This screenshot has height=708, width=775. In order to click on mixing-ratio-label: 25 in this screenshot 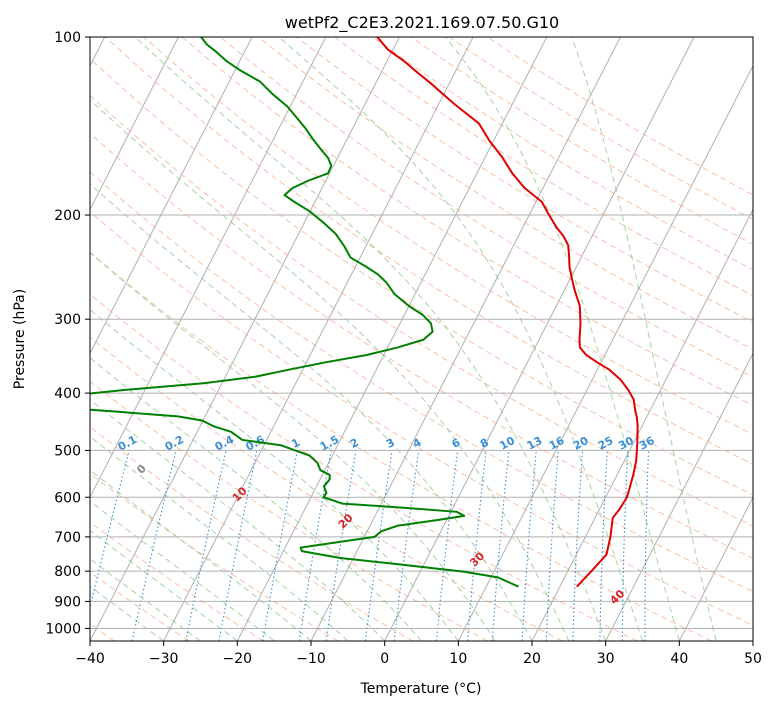, I will do `click(606, 443)`.